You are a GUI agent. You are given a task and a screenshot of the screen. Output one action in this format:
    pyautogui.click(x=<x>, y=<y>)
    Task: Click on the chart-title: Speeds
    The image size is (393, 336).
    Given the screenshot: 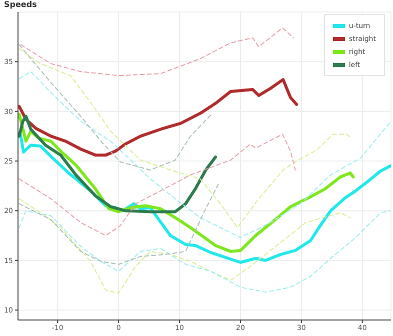 What is the action you would take?
    pyautogui.click(x=20, y=5)
    